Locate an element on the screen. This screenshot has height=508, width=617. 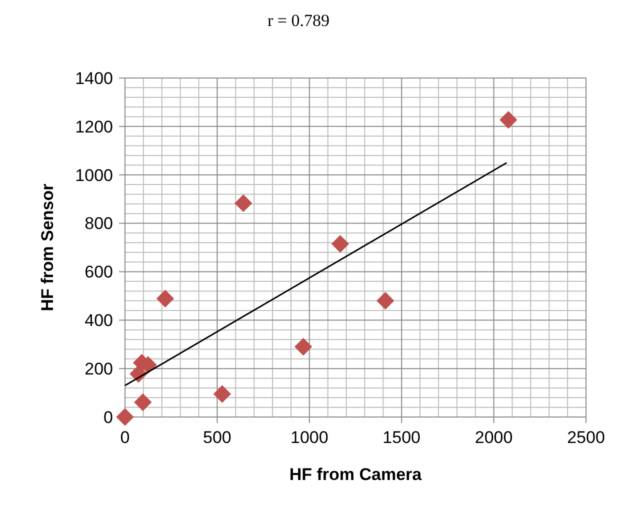
y-tick-label: 1200 is located at coordinates (94, 126).